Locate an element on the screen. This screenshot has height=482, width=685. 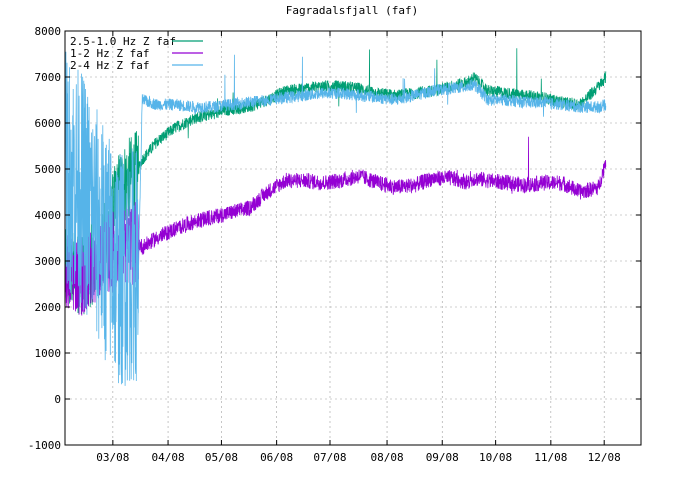
y-tick-label: 0 is located at coordinates (57, 399).